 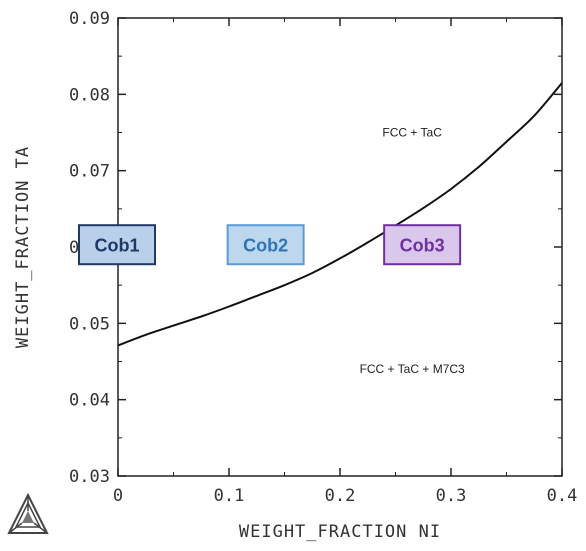 What do you see at coordinates (412, 132) in the screenshot?
I see `region-label: FCC + TaC` at bounding box center [412, 132].